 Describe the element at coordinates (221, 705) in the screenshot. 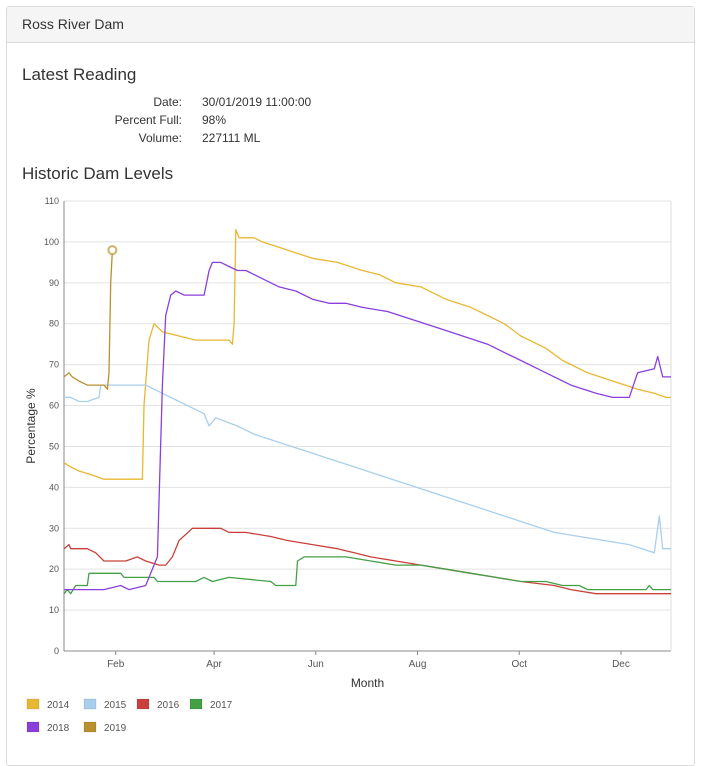

I see `legend-label-2017: 2017` at that location.